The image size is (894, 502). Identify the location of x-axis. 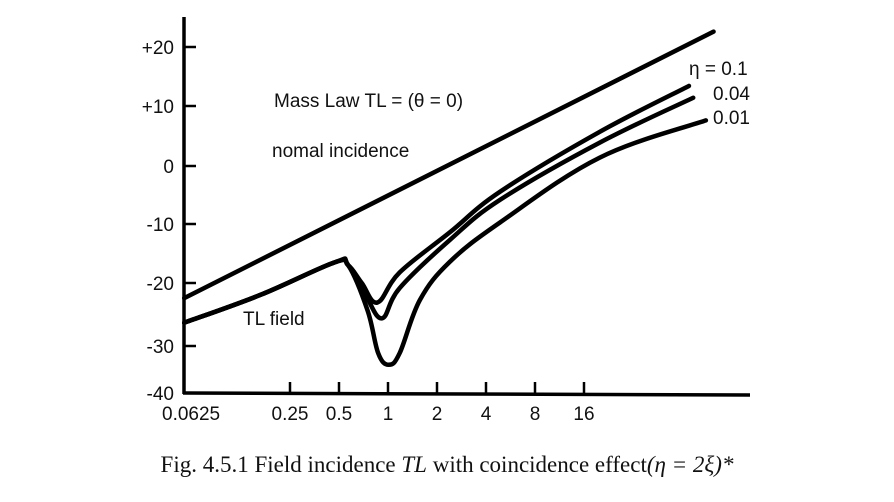
(466, 394).